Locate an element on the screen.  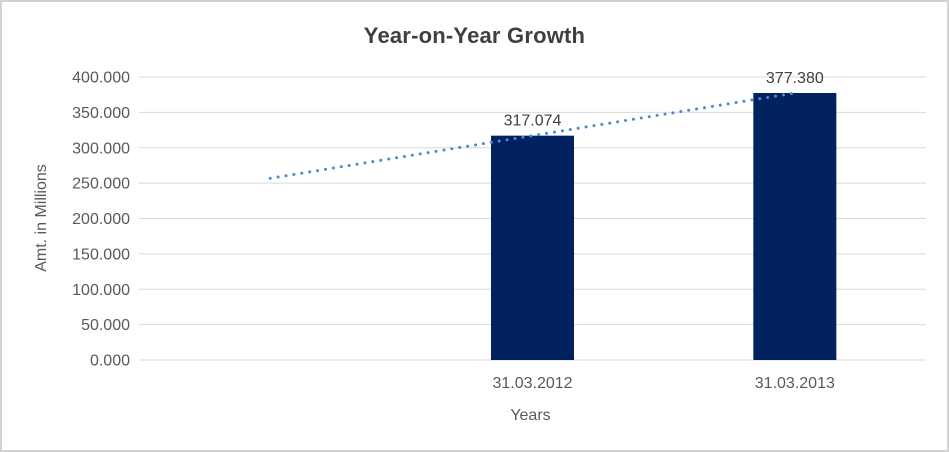
y-tick-label: 100.000 is located at coordinates (101, 290).